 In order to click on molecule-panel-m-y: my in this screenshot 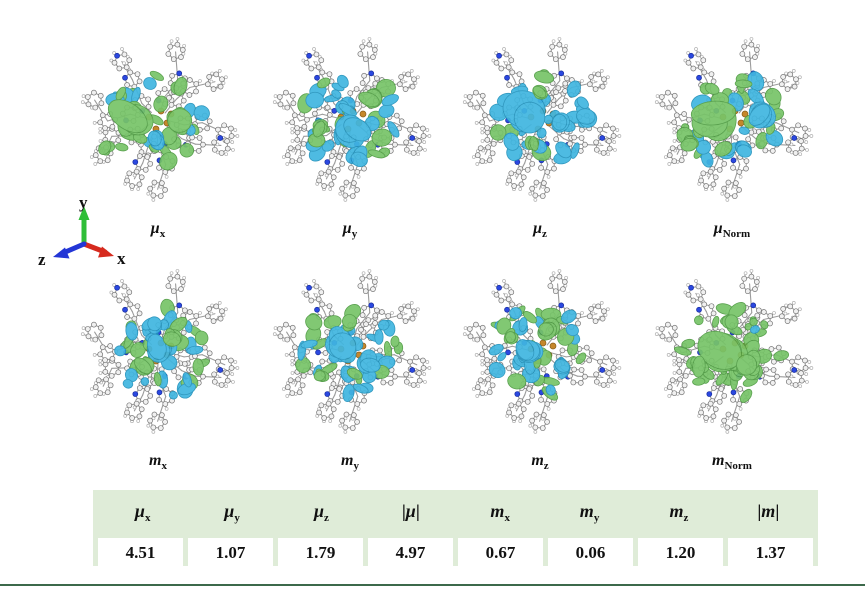, I will do `click(350, 368)`.